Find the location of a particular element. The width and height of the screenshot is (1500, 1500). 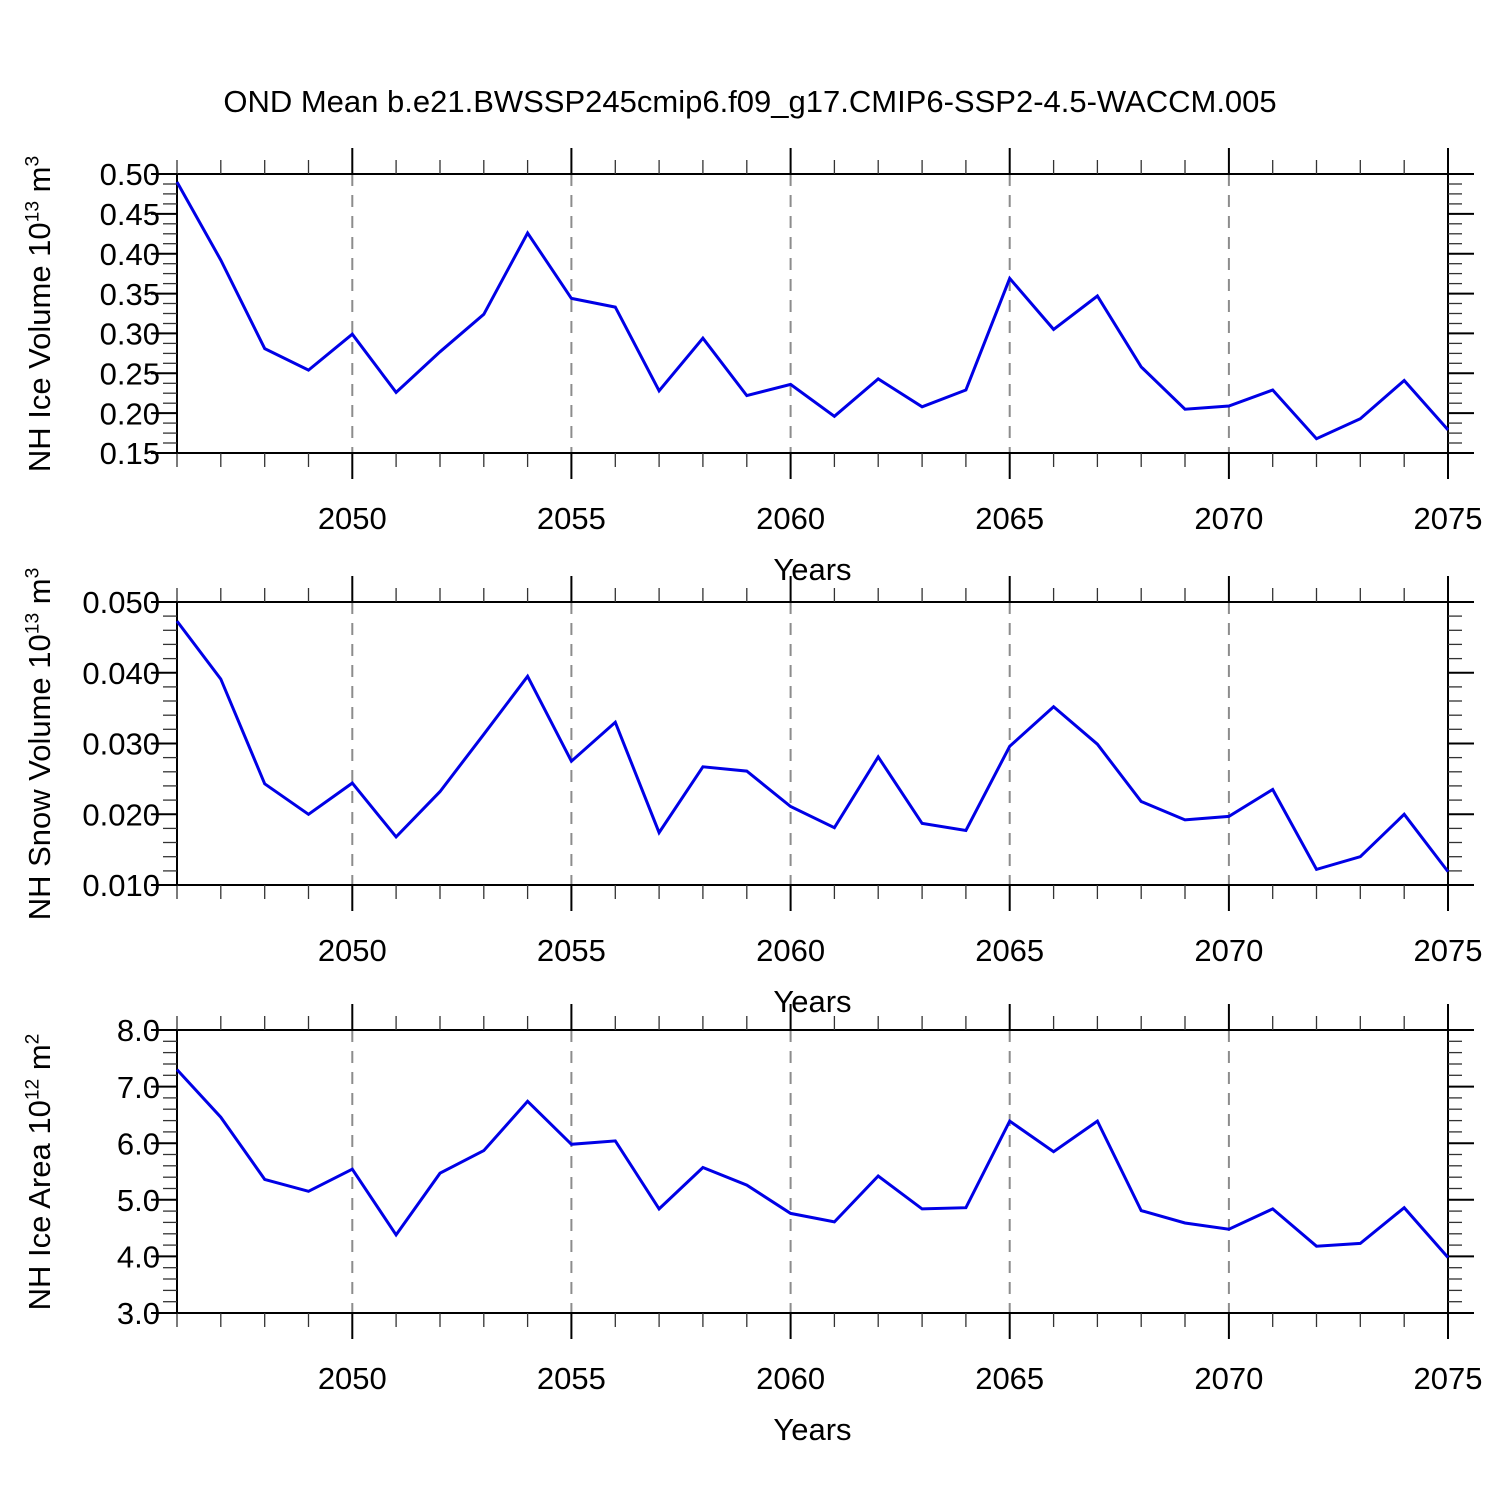

exponent: 12 is located at coordinates (33, 1089).